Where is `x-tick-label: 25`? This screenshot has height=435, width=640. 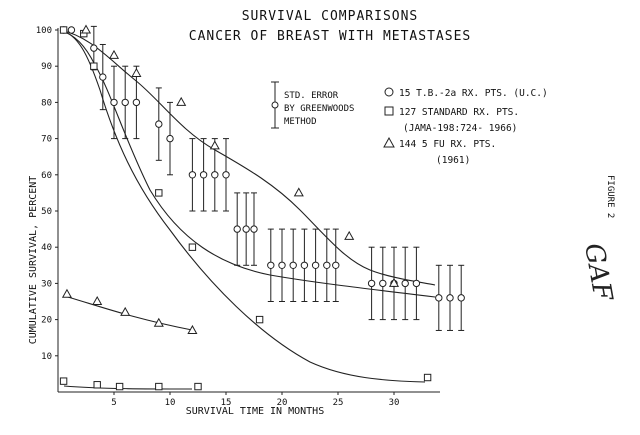
x-tick-label: 25 is located at coordinates (338, 403).